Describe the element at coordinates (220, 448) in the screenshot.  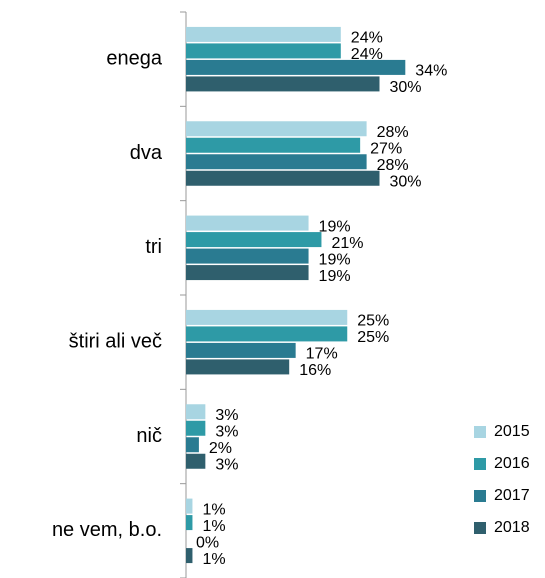
I see `data-label: 2%` at that location.